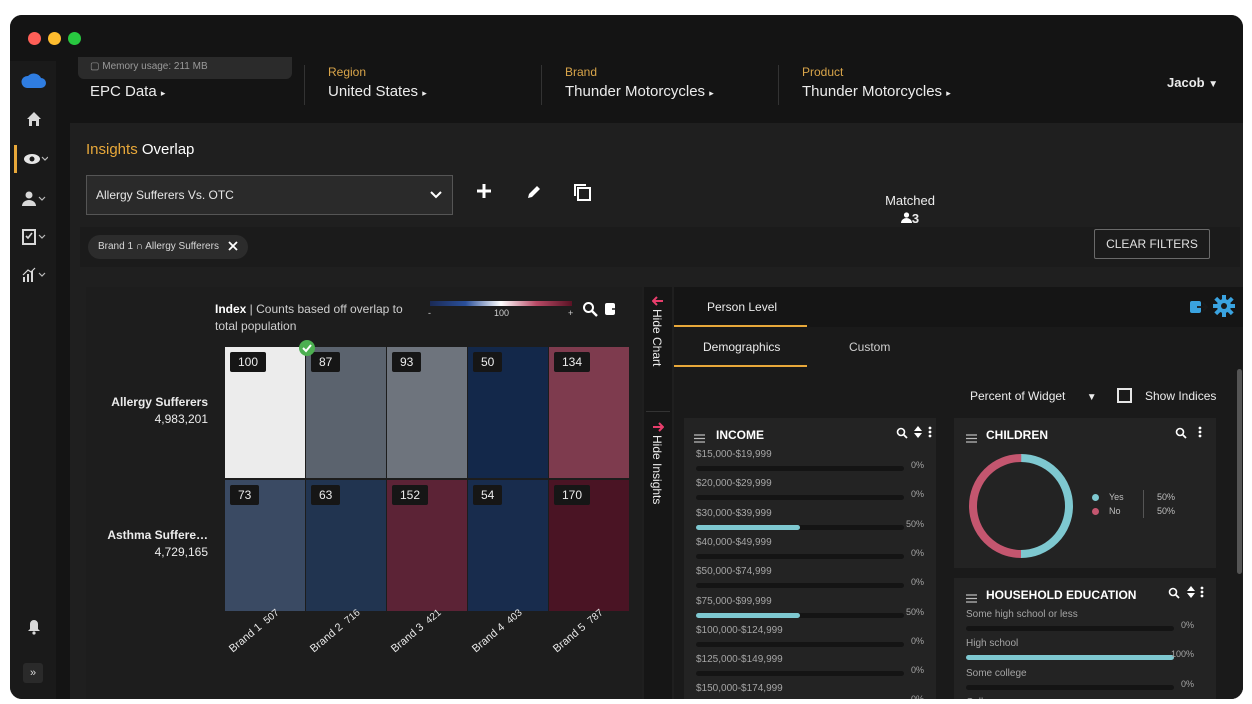 The image size is (1252, 704). What do you see at coordinates (910, 209) in the screenshot?
I see `matched-summary: Matched 3` at bounding box center [910, 209].